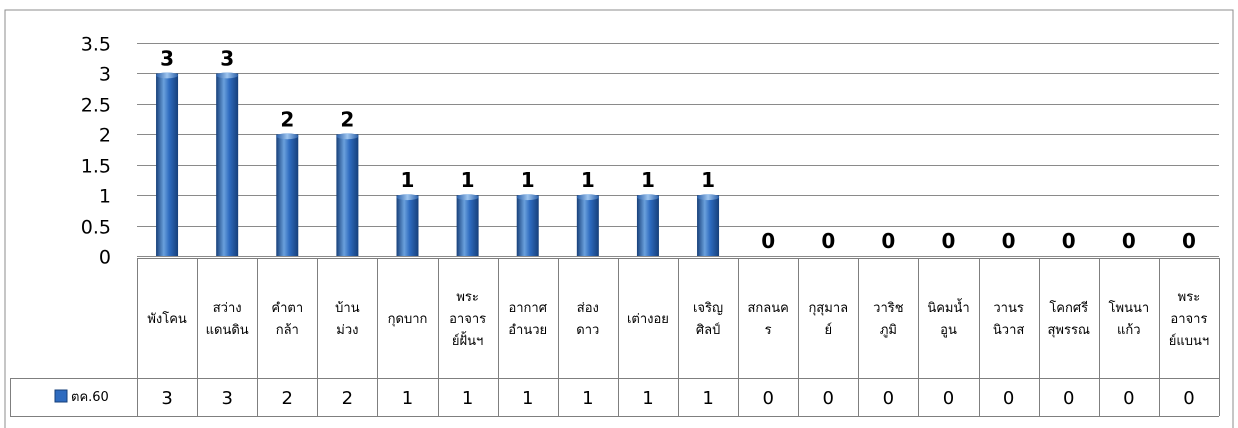 This screenshot has height=428, width=1238. What do you see at coordinates (1189, 319) in the screenshot?
I see `category-label: พระอาจารย์แบนฯ` at bounding box center [1189, 319].